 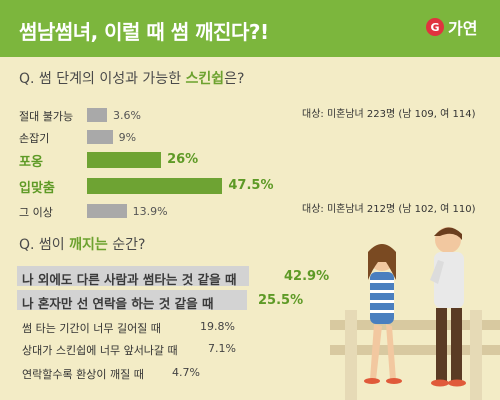 I want to click on bar-value-label: 26%, so click(x=182, y=159).